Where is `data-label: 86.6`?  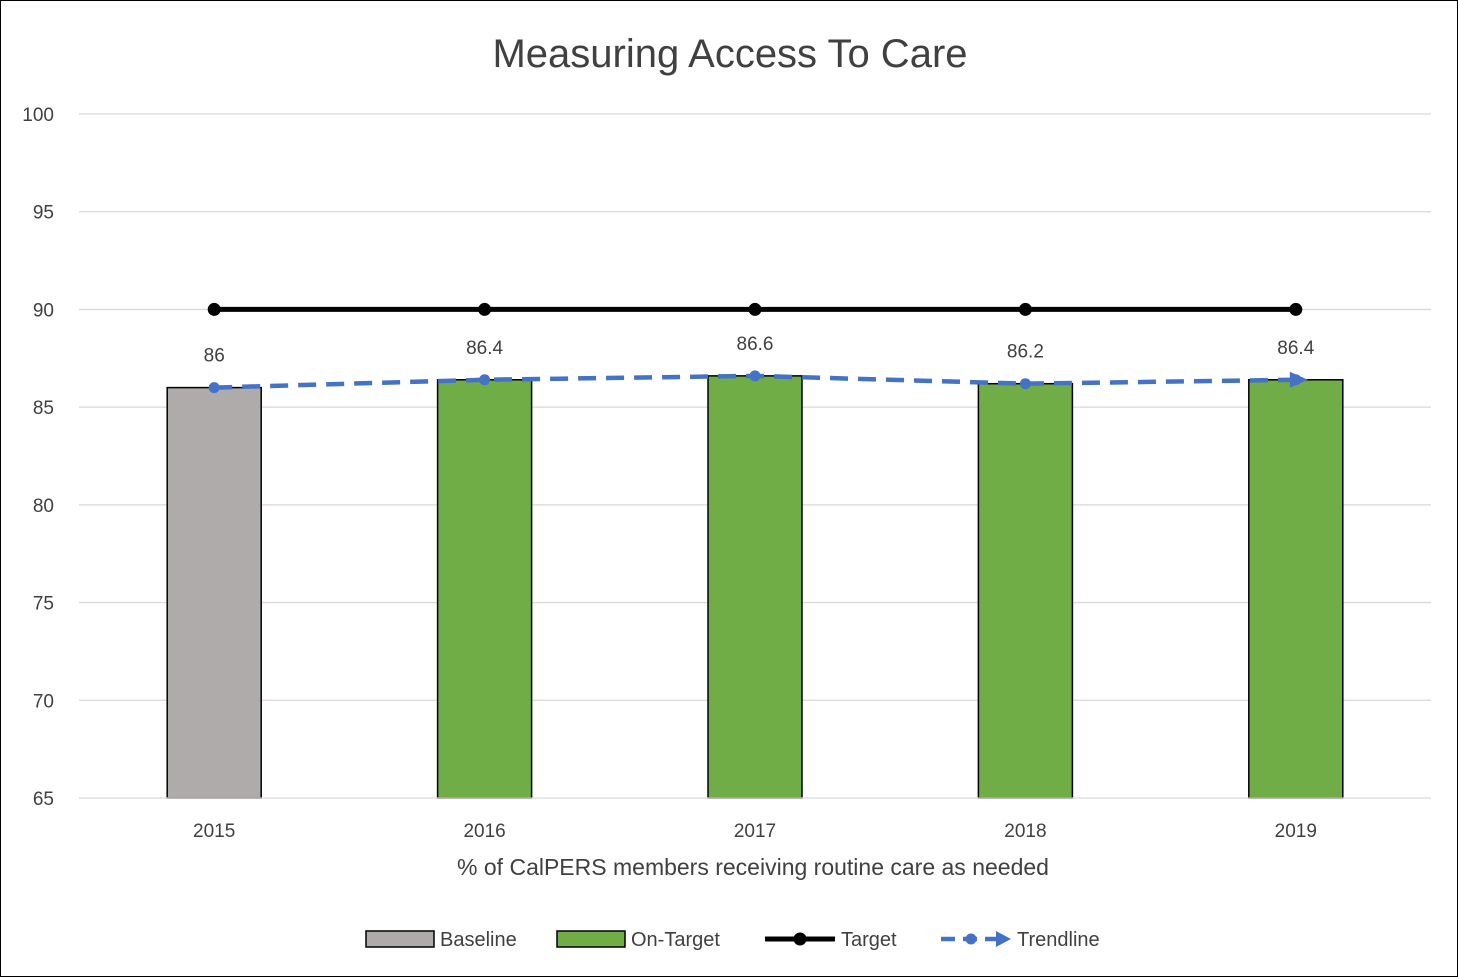 data-label: 86.6 is located at coordinates (755, 344).